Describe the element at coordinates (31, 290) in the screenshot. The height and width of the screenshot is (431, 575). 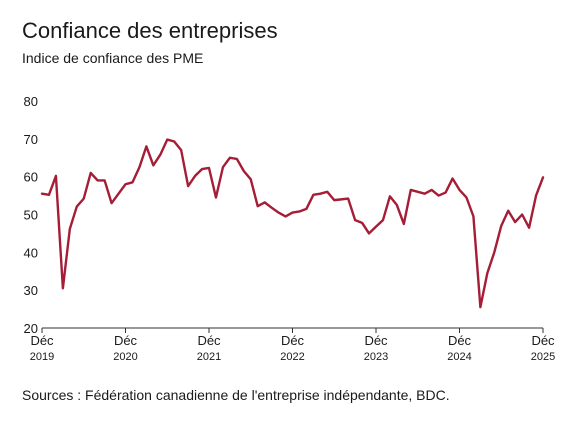
I see `y-tick-label: 30` at that location.